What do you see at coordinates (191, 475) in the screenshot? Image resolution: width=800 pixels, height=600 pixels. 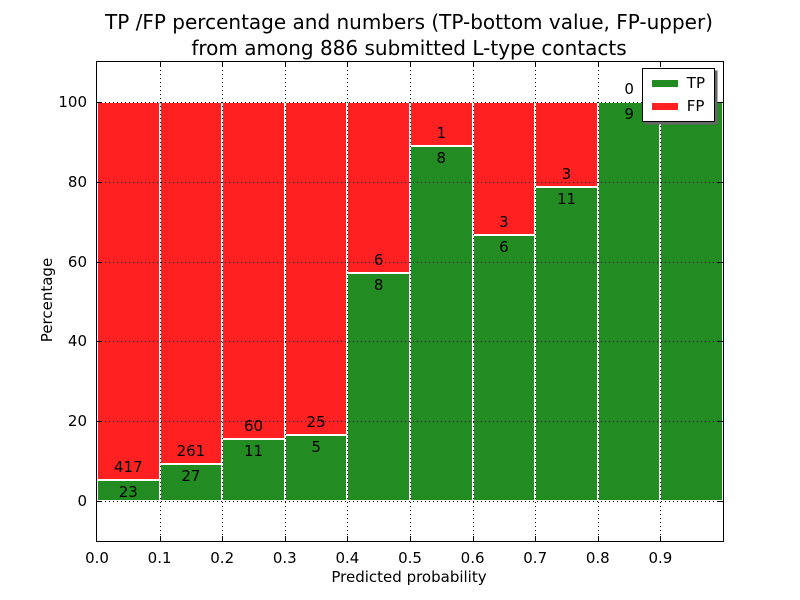 I see `tp-count-label: 27` at bounding box center [191, 475].